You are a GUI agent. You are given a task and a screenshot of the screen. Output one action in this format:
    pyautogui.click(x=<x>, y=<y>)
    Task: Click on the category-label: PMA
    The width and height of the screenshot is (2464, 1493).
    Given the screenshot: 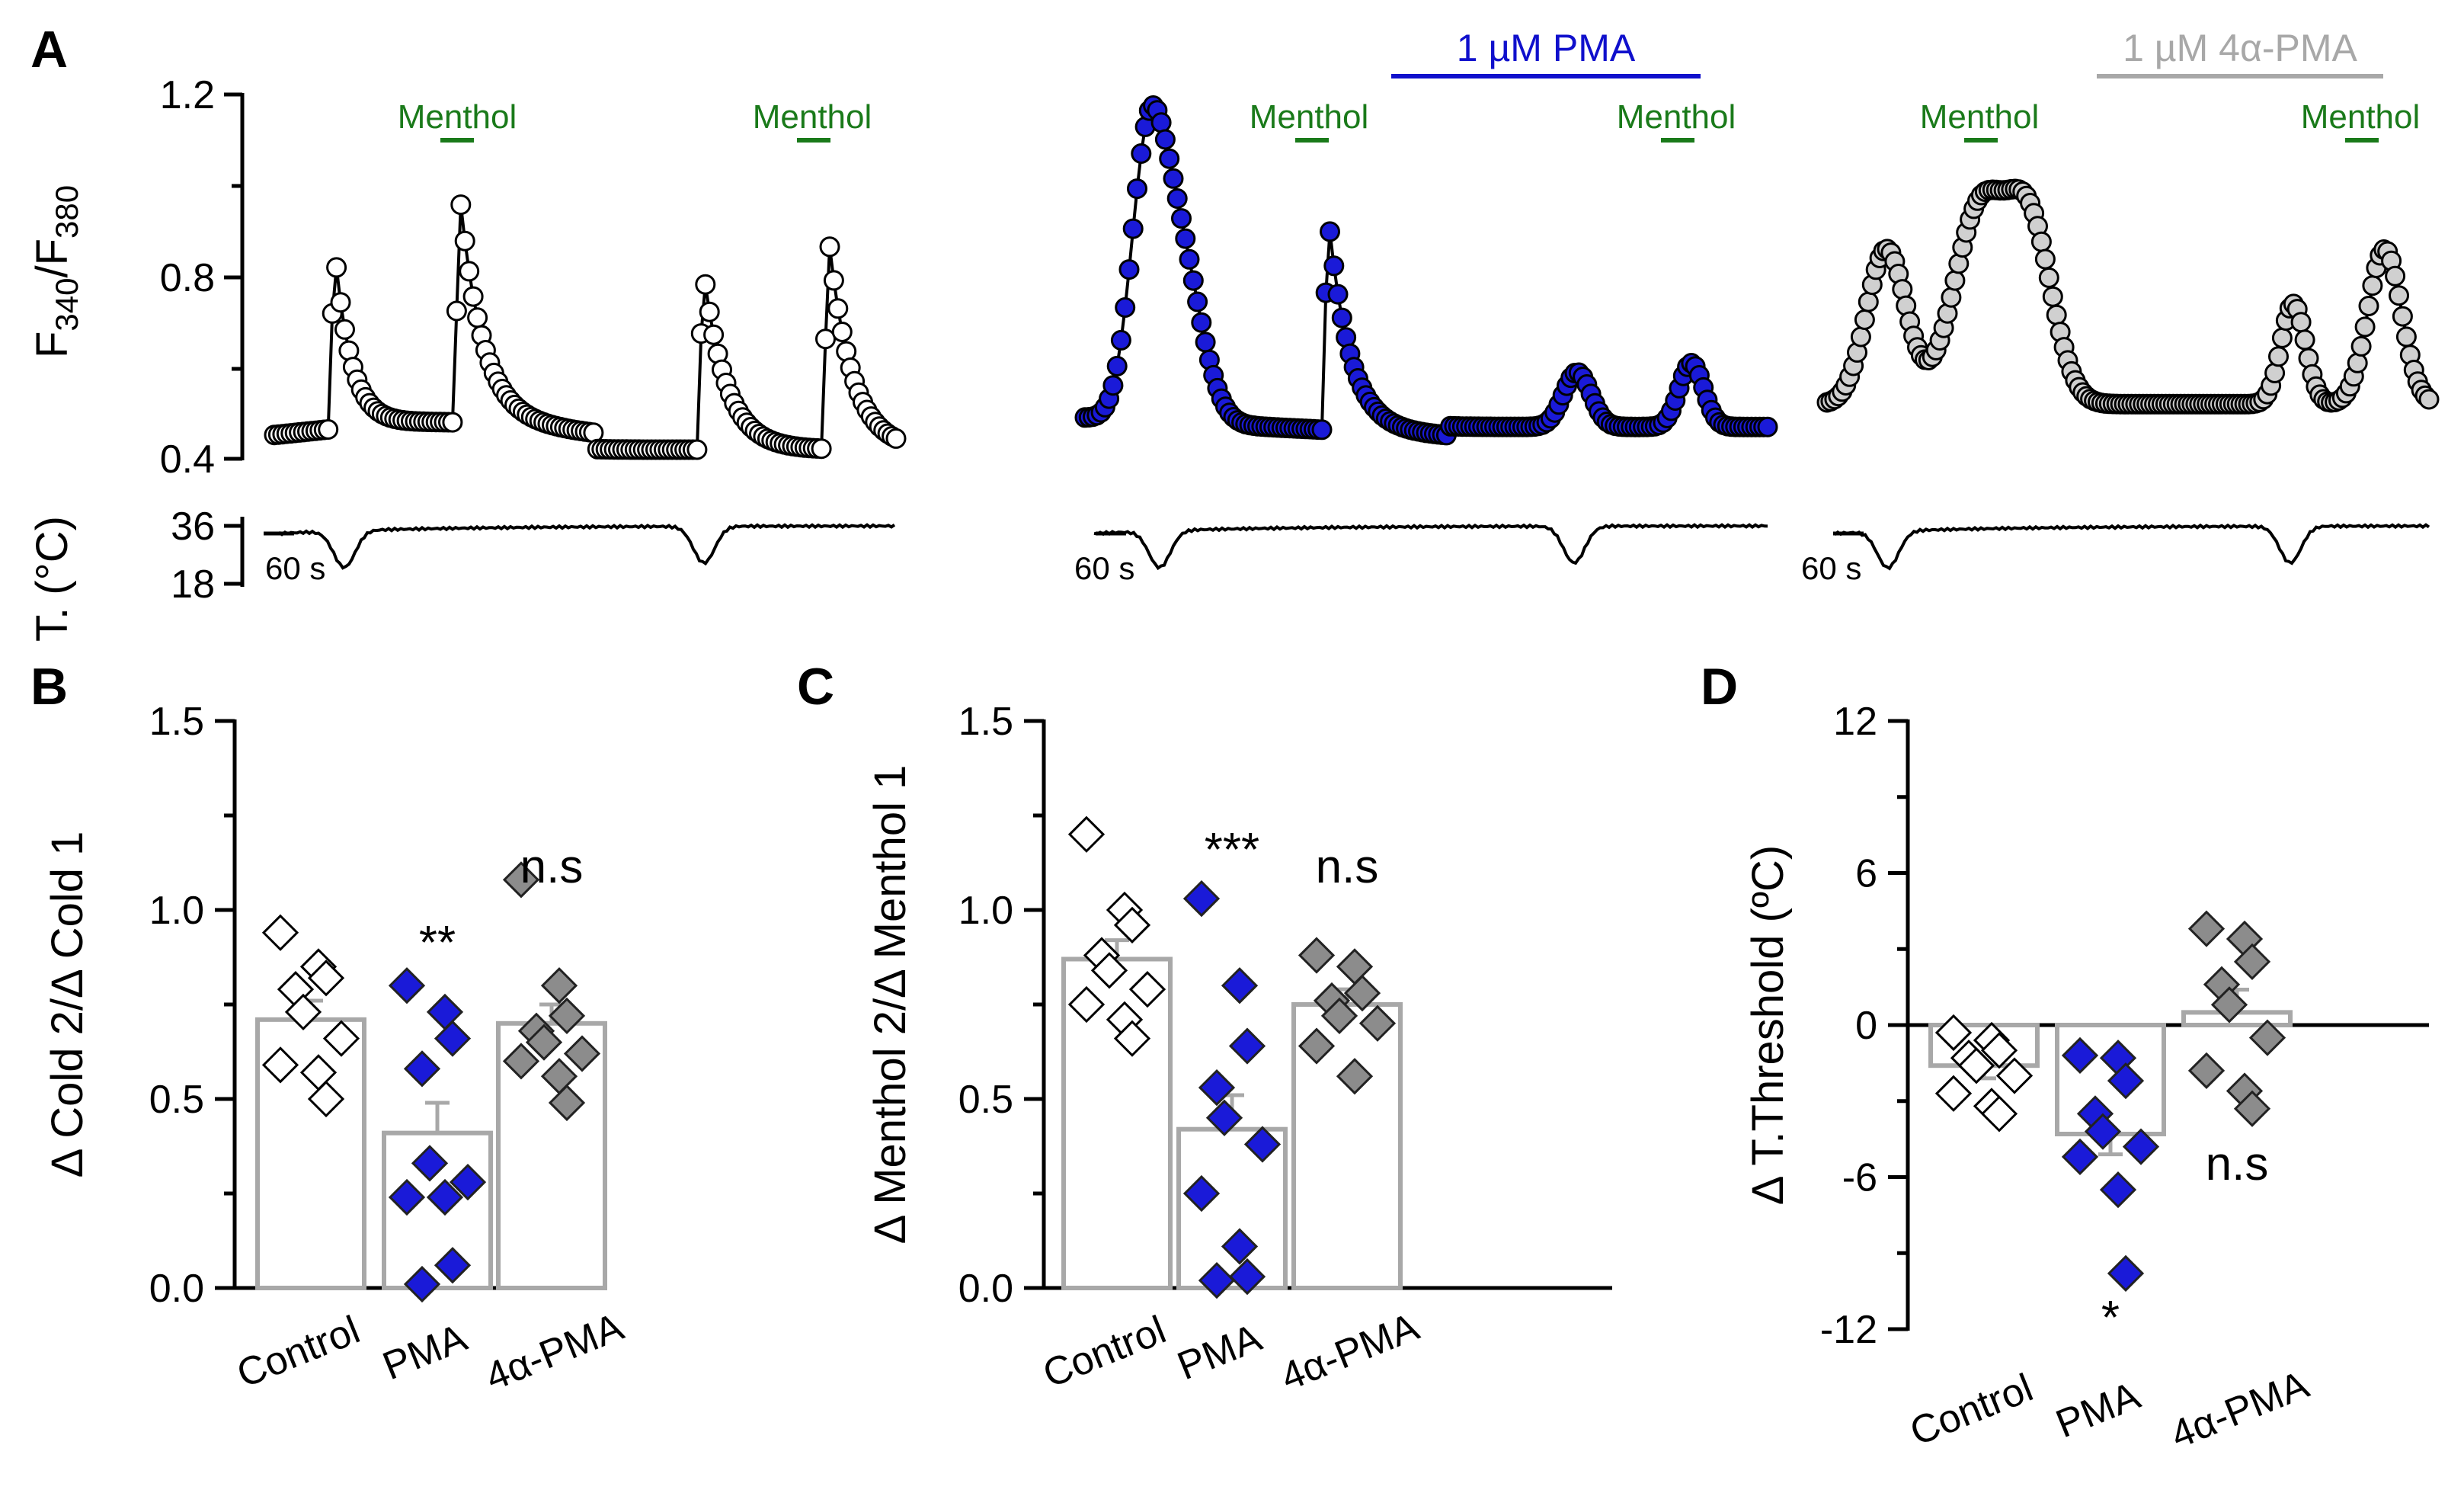 What is the action you would take?
    pyautogui.click(x=425, y=1352)
    